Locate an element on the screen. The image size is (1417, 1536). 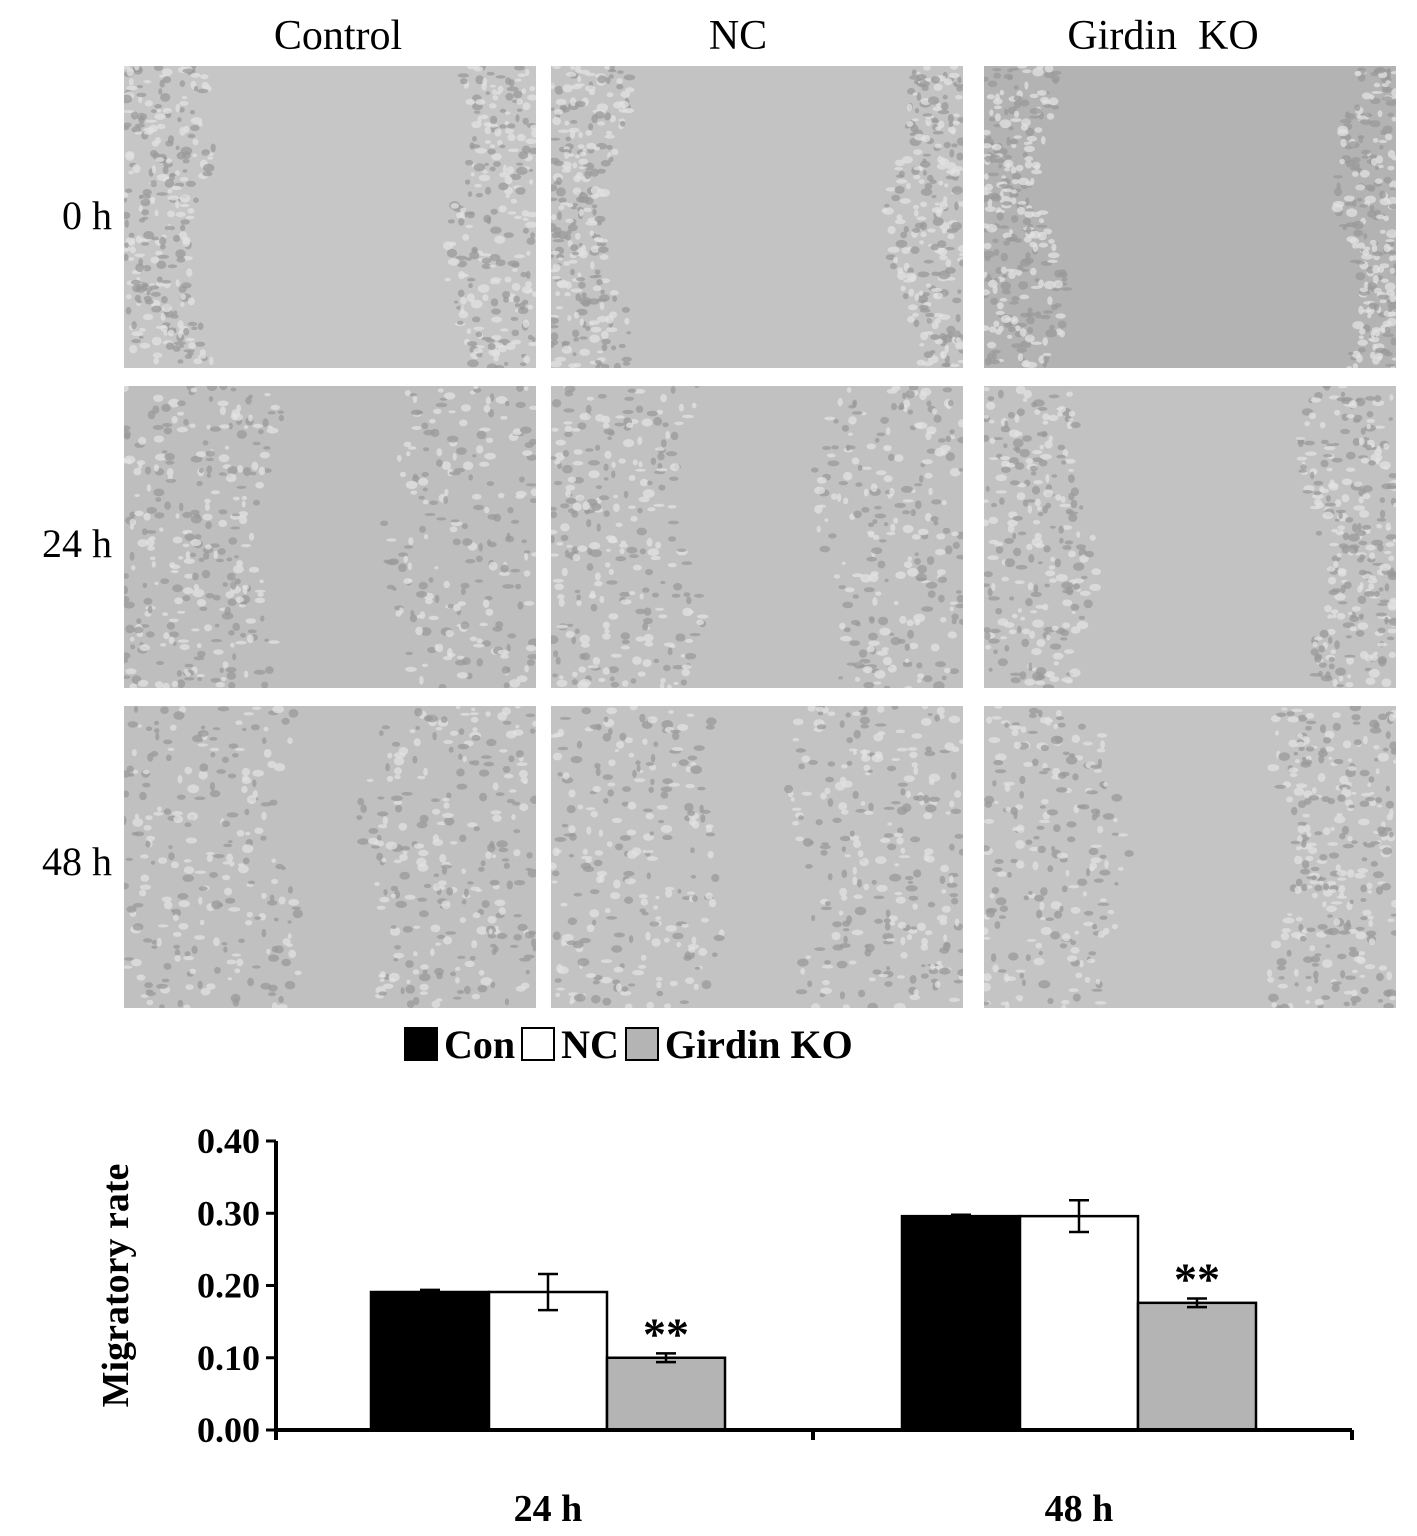
column-title-girdin-ko: Girdin KO is located at coordinates (1163, 36).